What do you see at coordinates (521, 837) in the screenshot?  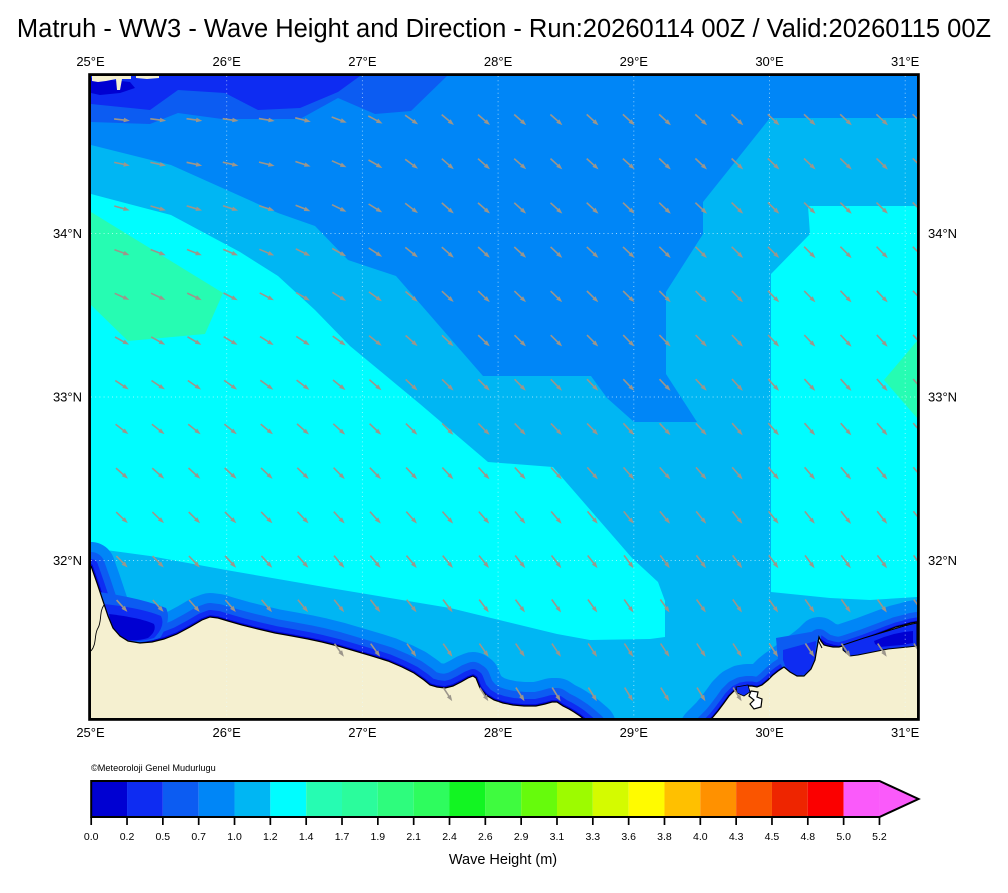 I see `svg-text: 2.9` at bounding box center [521, 837].